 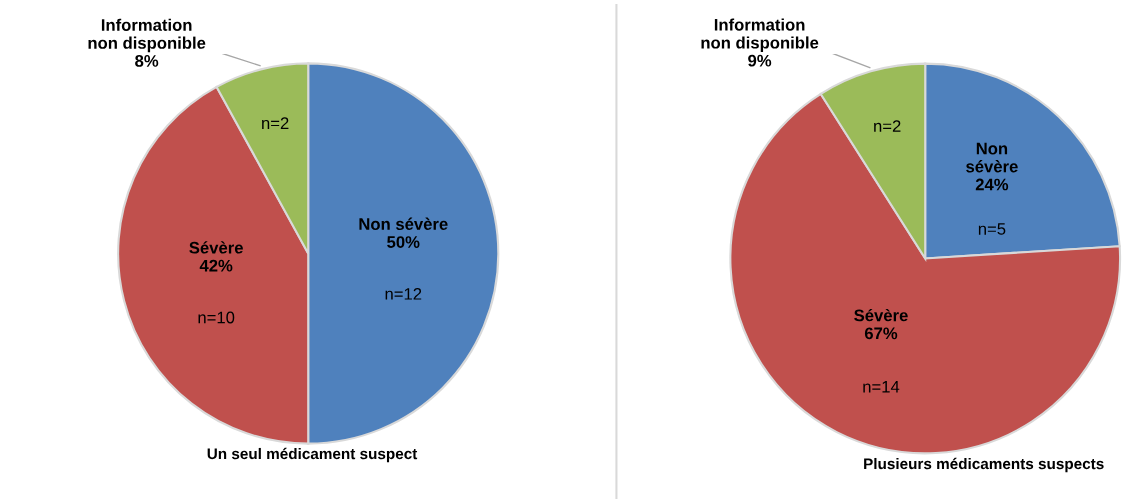 What do you see at coordinates (403, 293) in the screenshot?
I see `text: n=12` at bounding box center [403, 293].